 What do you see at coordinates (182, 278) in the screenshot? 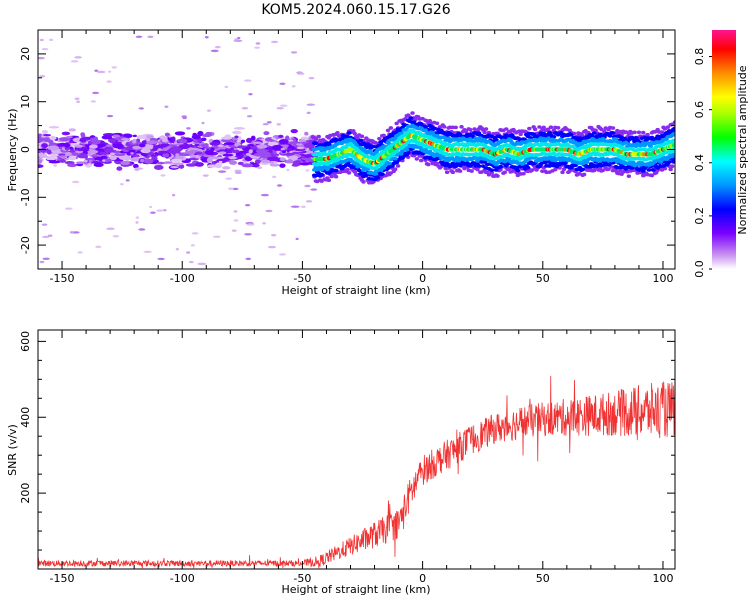
I see `spectrogram-xtick-label: -100` at bounding box center [182, 278].